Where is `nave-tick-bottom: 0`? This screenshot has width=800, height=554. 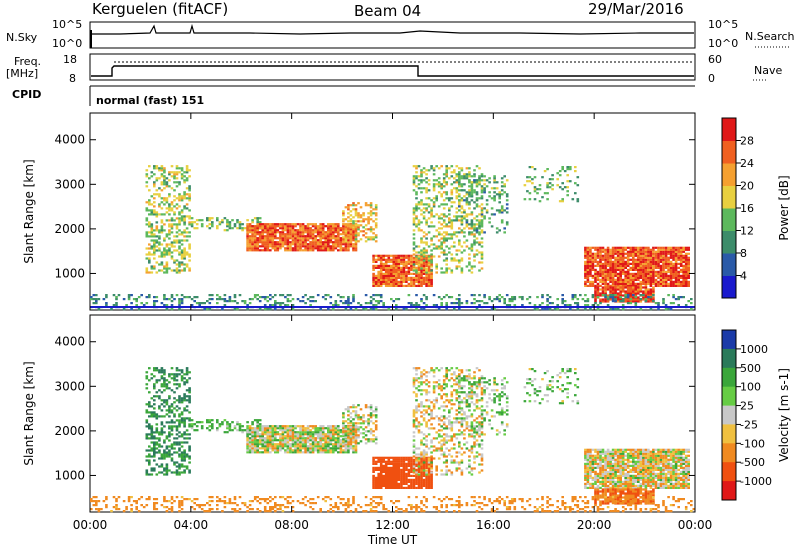 nave-tick-bottom: 0 is located at coordinates (711, 78).